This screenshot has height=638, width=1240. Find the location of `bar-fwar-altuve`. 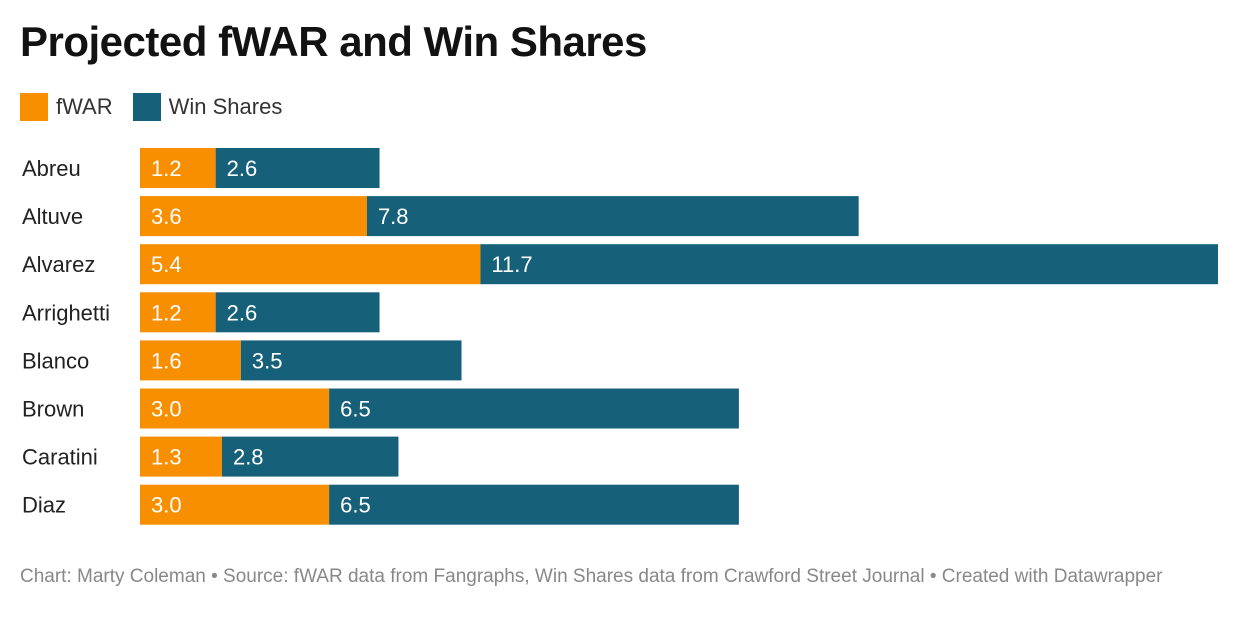

bar-fwar-altuve is located at coordinates (253, 216).